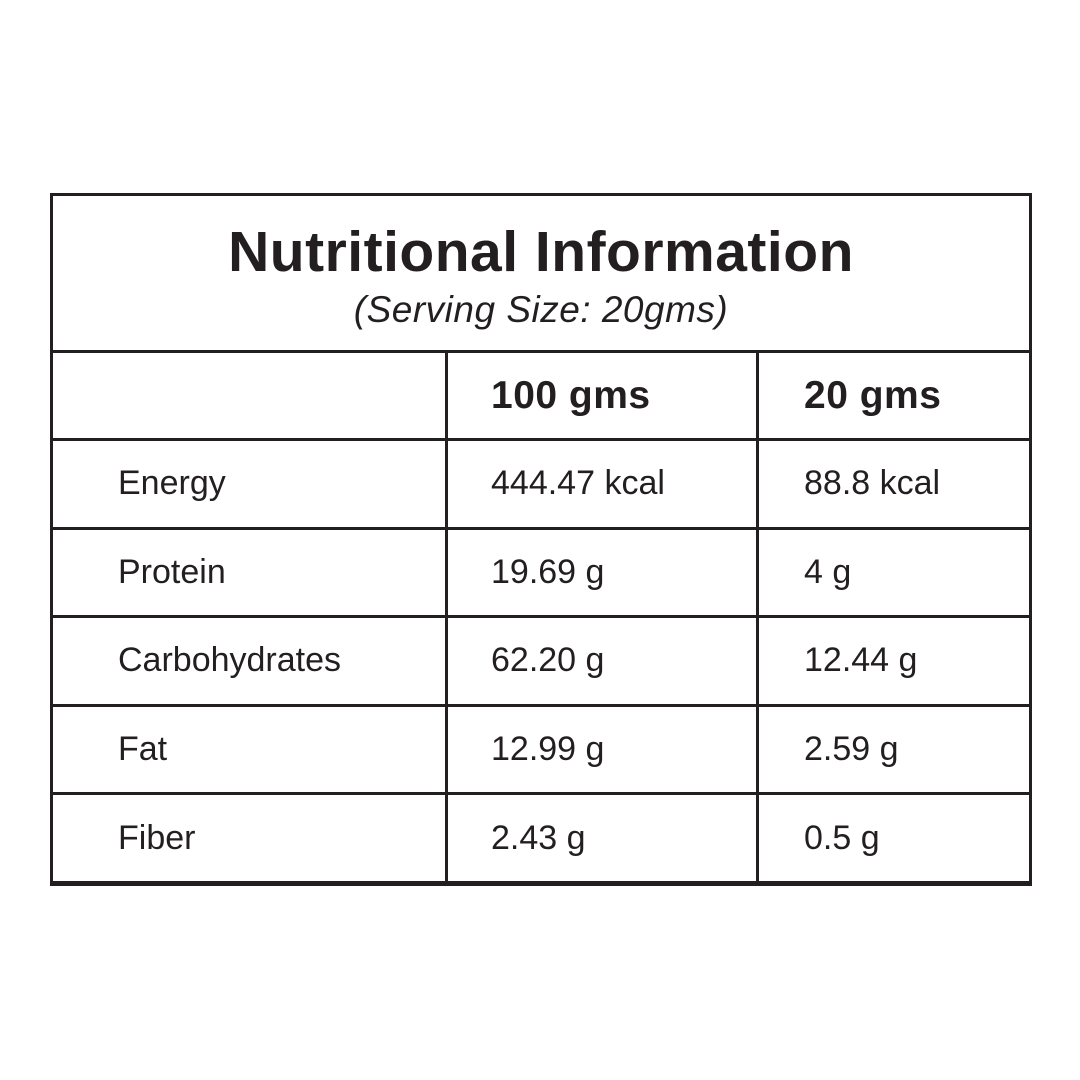 This screenshot has height=1080, width=1080. What do you see at coordinates (600, 482) in the screenshot?
I see `energy-per-100g-value: 444.47 kcal` at bounding box center [600, 482].